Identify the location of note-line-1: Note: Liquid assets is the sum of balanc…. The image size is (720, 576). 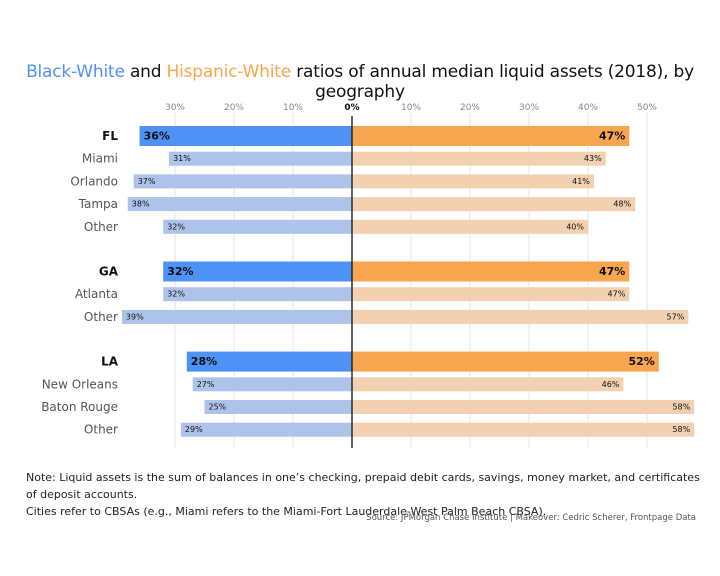
(363, 486).